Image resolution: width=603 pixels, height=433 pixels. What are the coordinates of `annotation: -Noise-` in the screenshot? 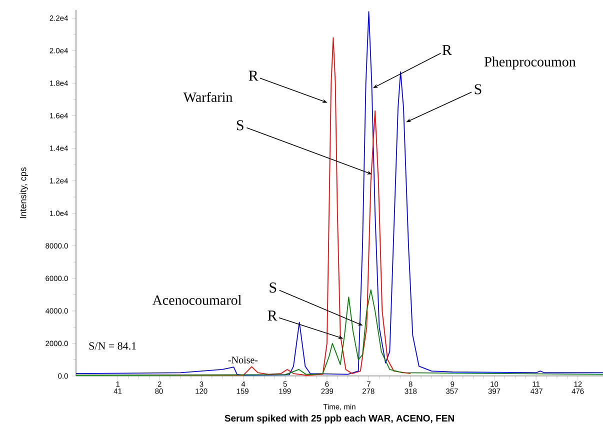 It's located at (243, 360).